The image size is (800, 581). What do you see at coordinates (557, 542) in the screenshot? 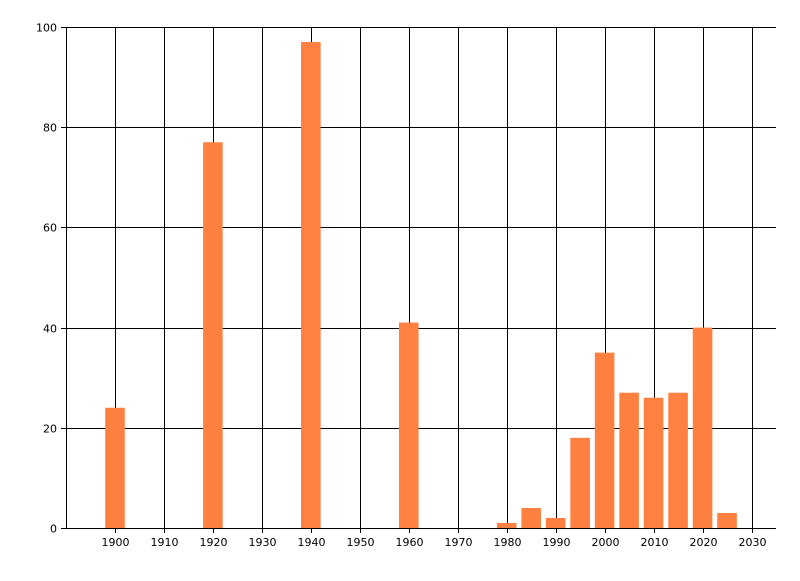
I see `x-tick-label: 1990` at bounding box center [557, 542].